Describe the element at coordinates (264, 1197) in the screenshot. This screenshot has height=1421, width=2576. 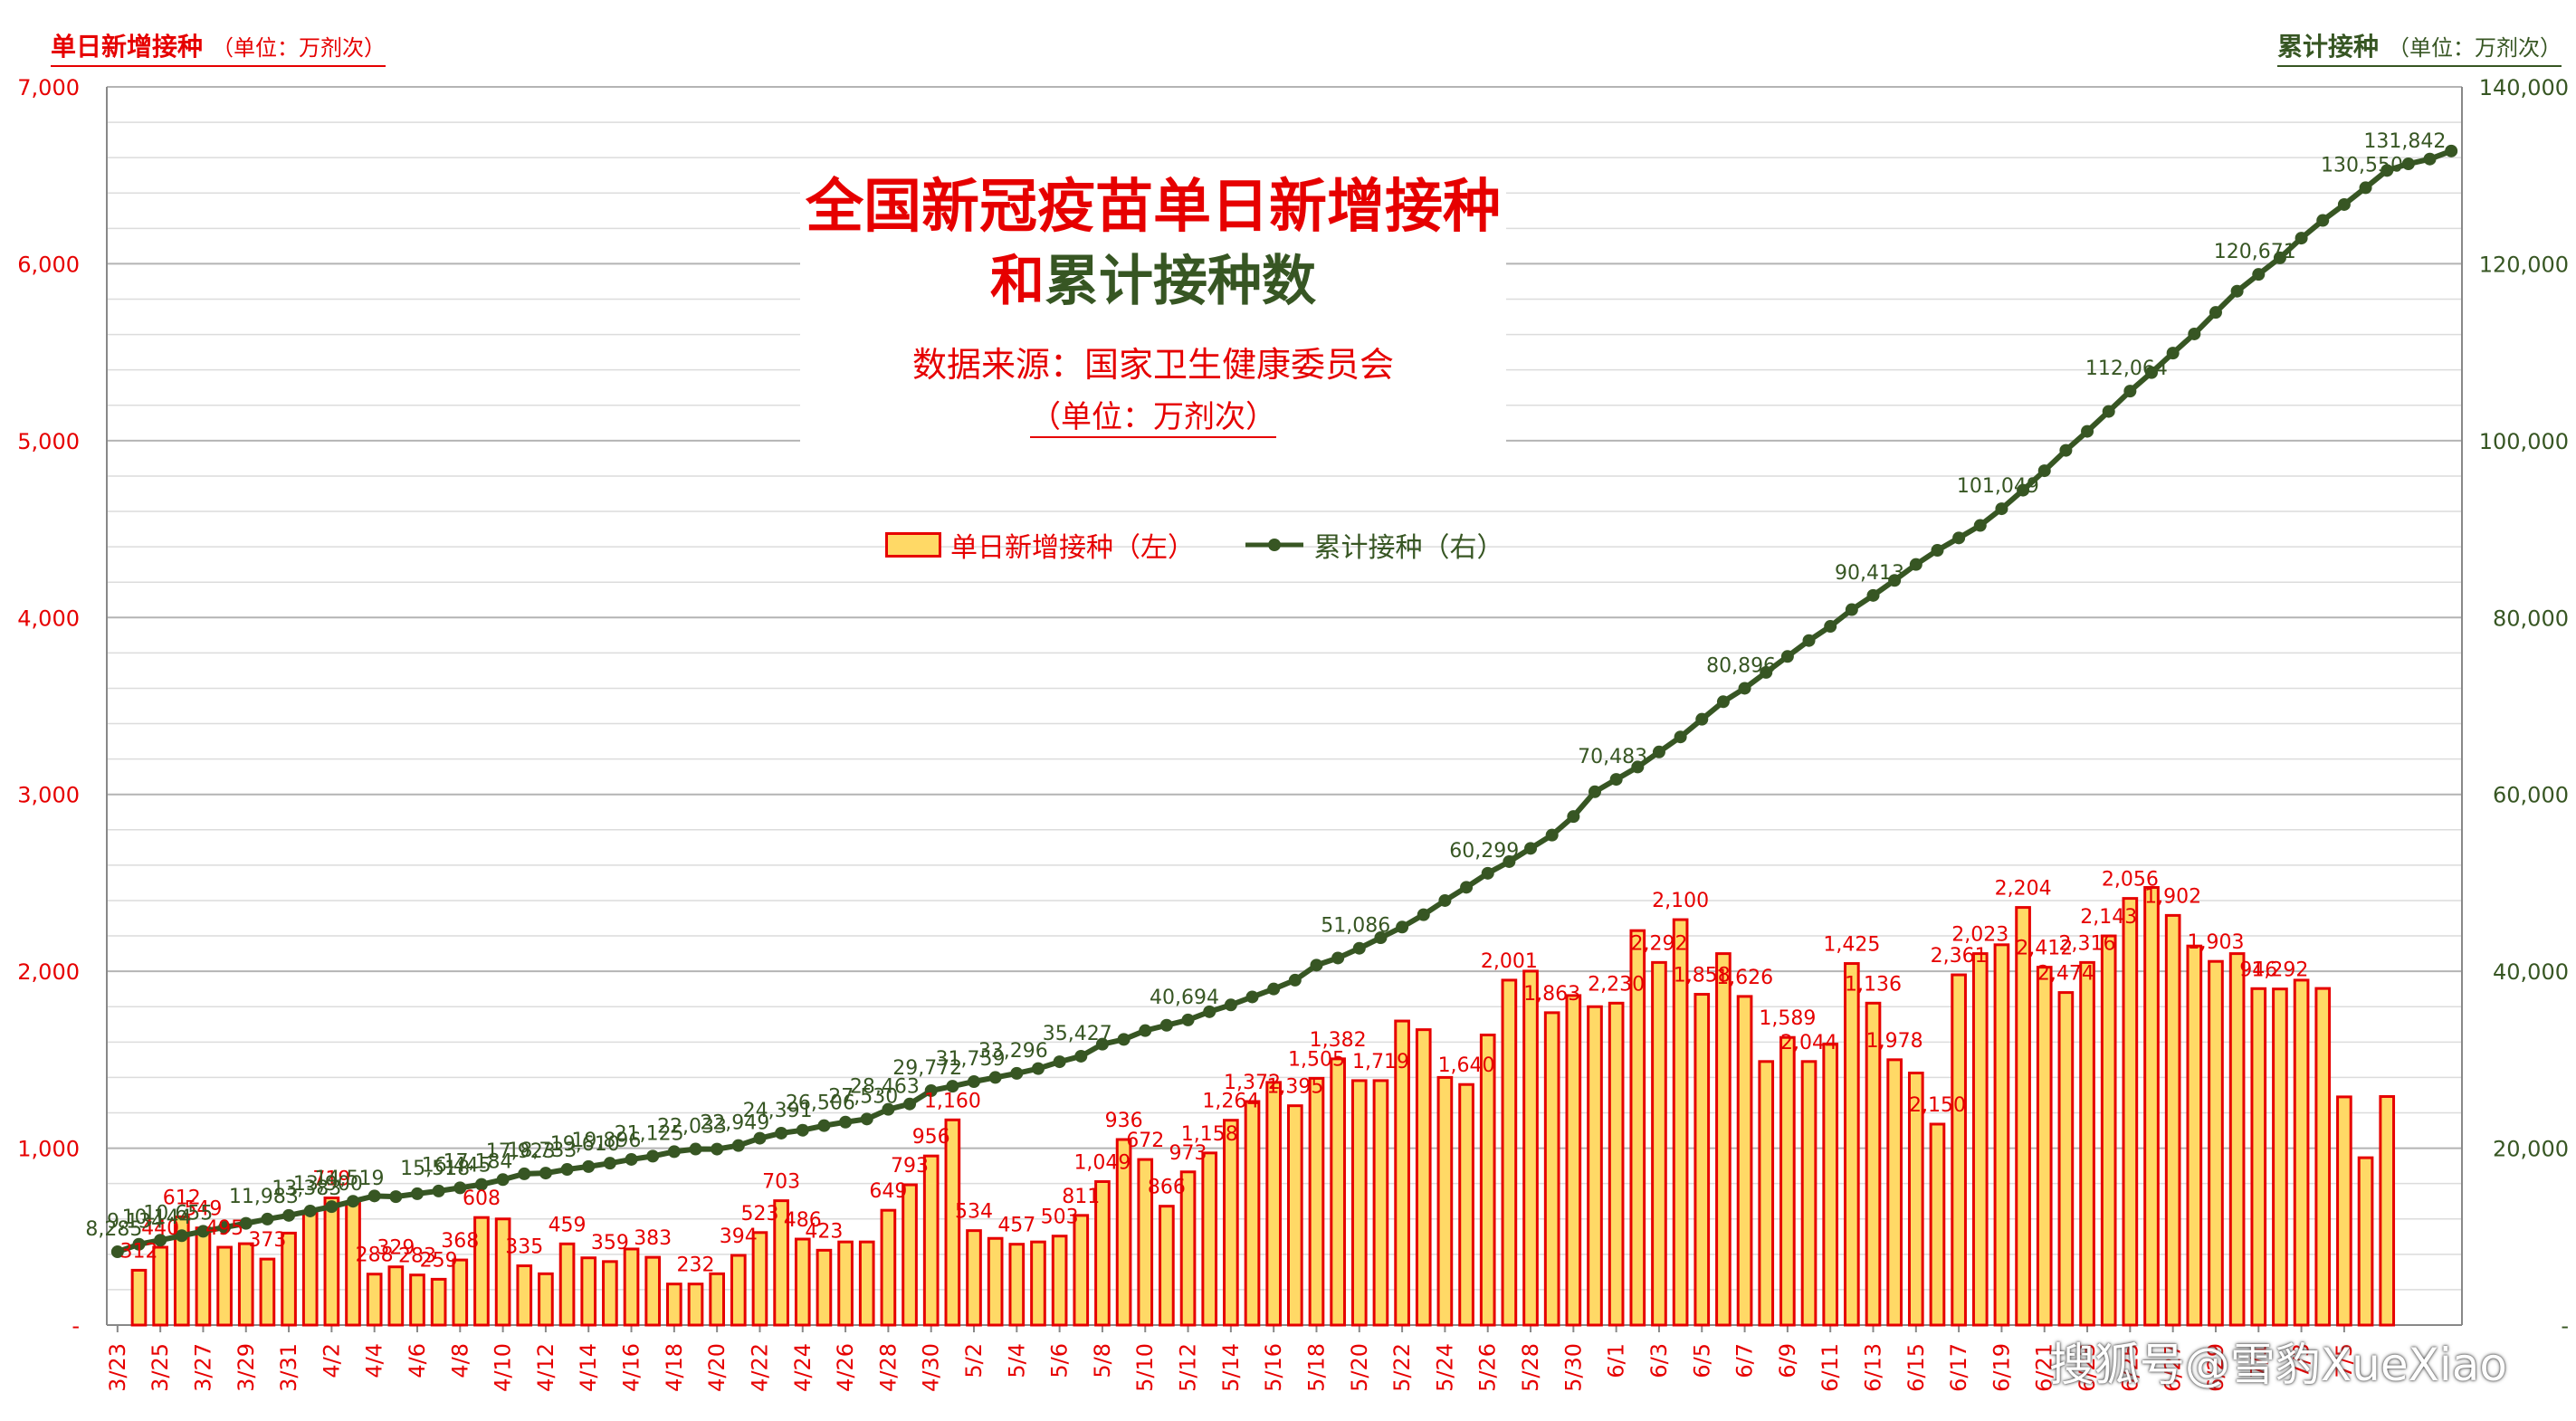
I see `line-data-label: 11,983` at that location.